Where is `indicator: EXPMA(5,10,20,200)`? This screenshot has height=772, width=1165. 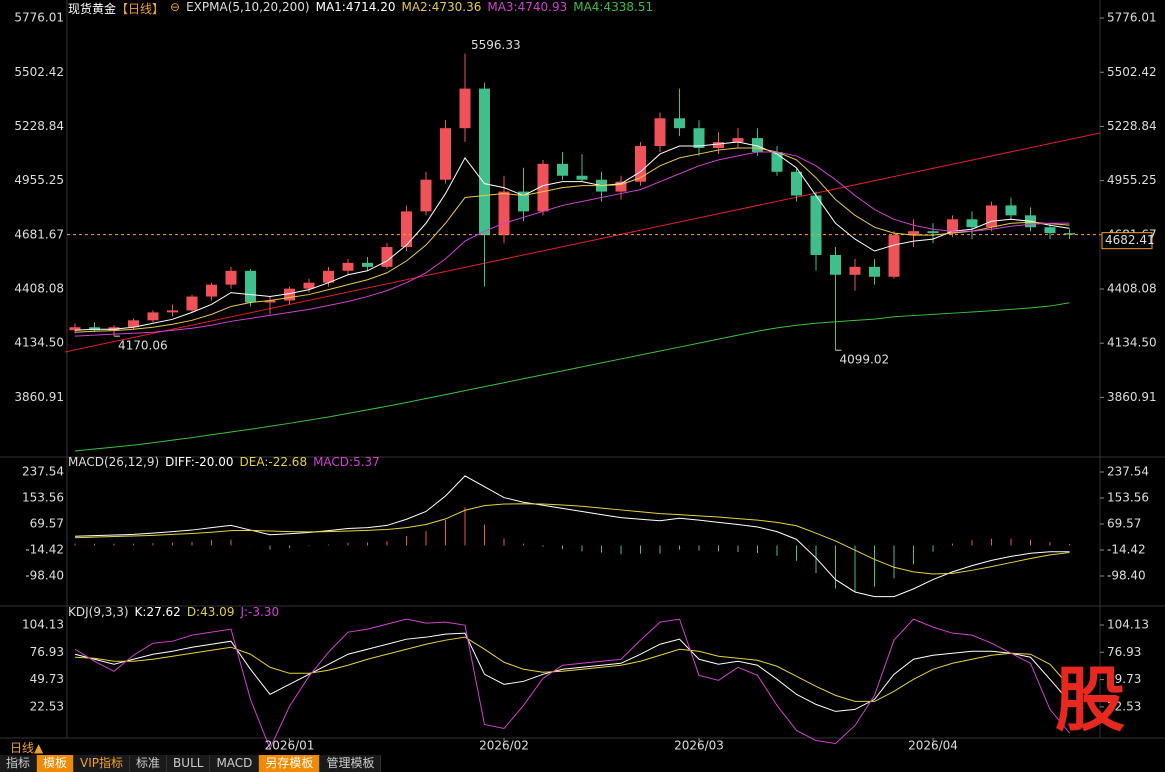 indicator: EXPMA(5,10,20,200) is located at coordinates (248, 7).